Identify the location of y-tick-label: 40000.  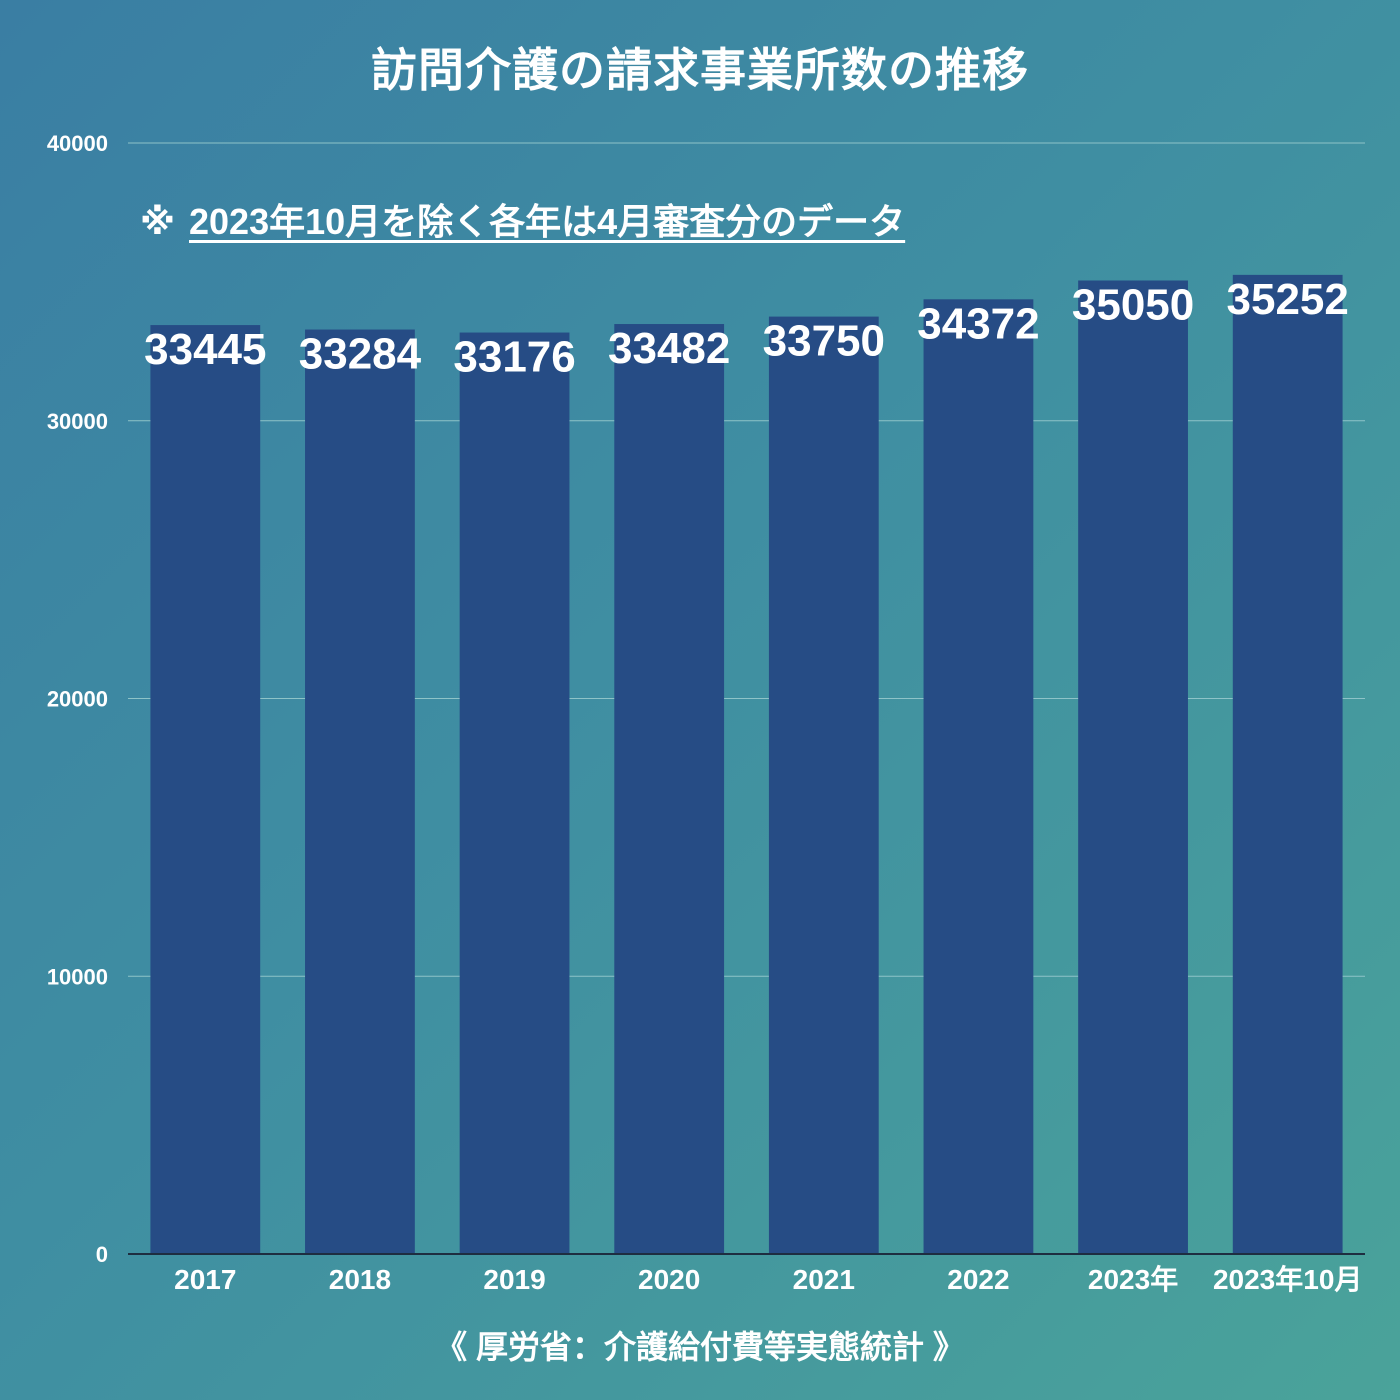
(77, 143).